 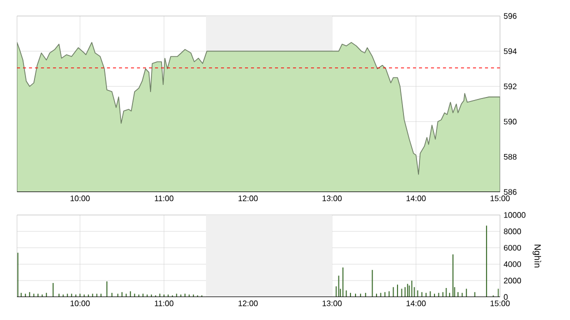 I want to click on y-tick-label: 4000, so click(x=513, y=264).